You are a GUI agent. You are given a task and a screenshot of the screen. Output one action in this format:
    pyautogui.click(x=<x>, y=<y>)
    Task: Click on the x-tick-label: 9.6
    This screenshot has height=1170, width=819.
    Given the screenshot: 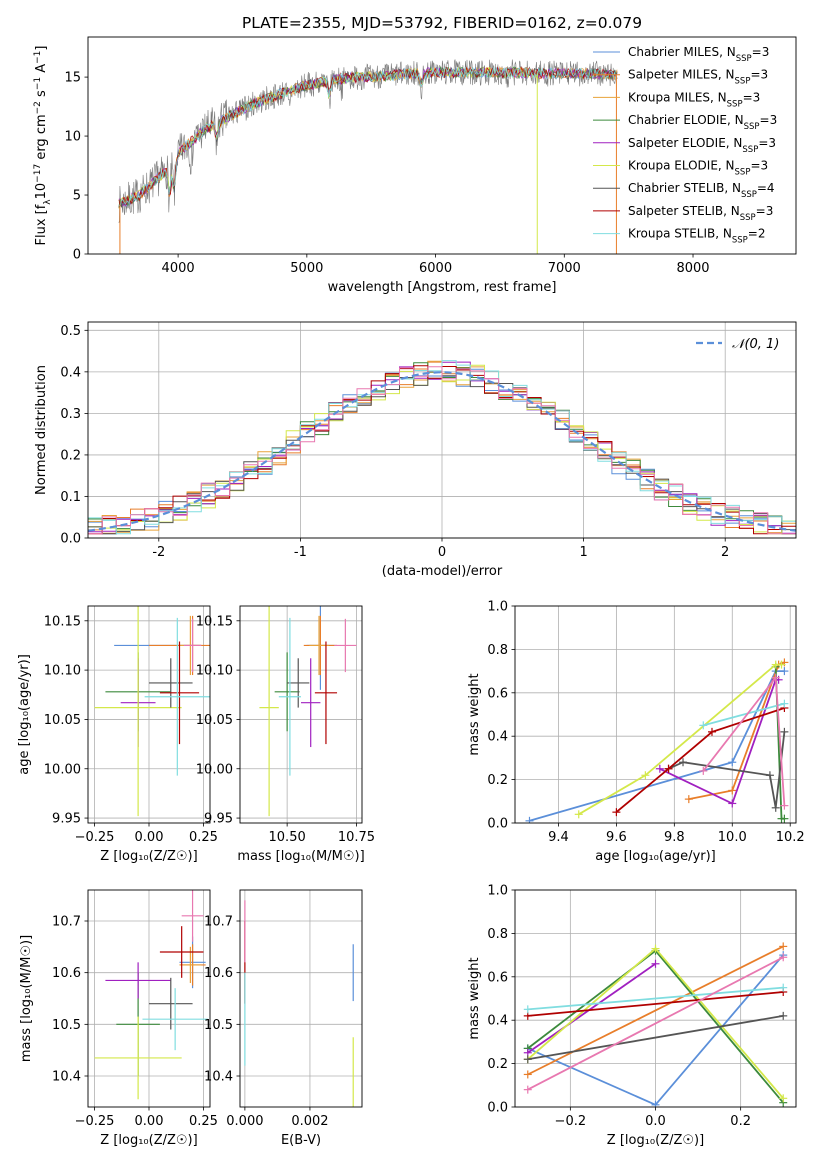 What is the action you would take?
    pyautogui.click(x=616, y=837)
    